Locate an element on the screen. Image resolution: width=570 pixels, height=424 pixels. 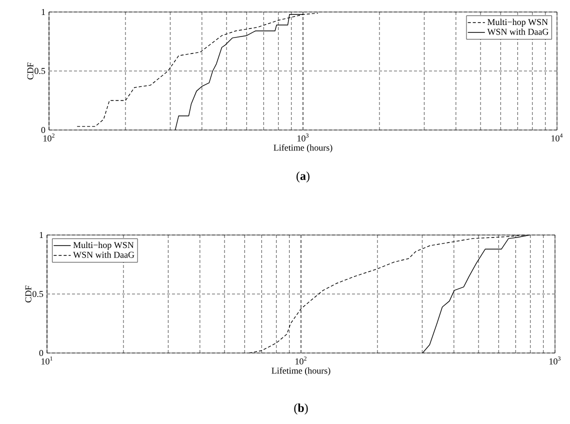
x-tick-label: 10$^{4}$ is located at coordinates (557, 138).